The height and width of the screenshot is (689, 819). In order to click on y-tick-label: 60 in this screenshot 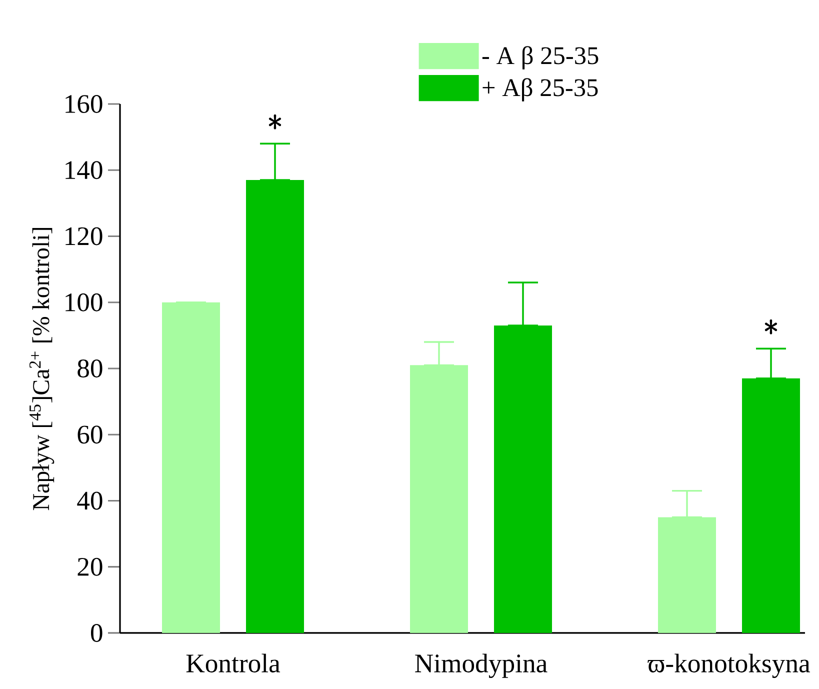, I will do `click(90, 435)`.